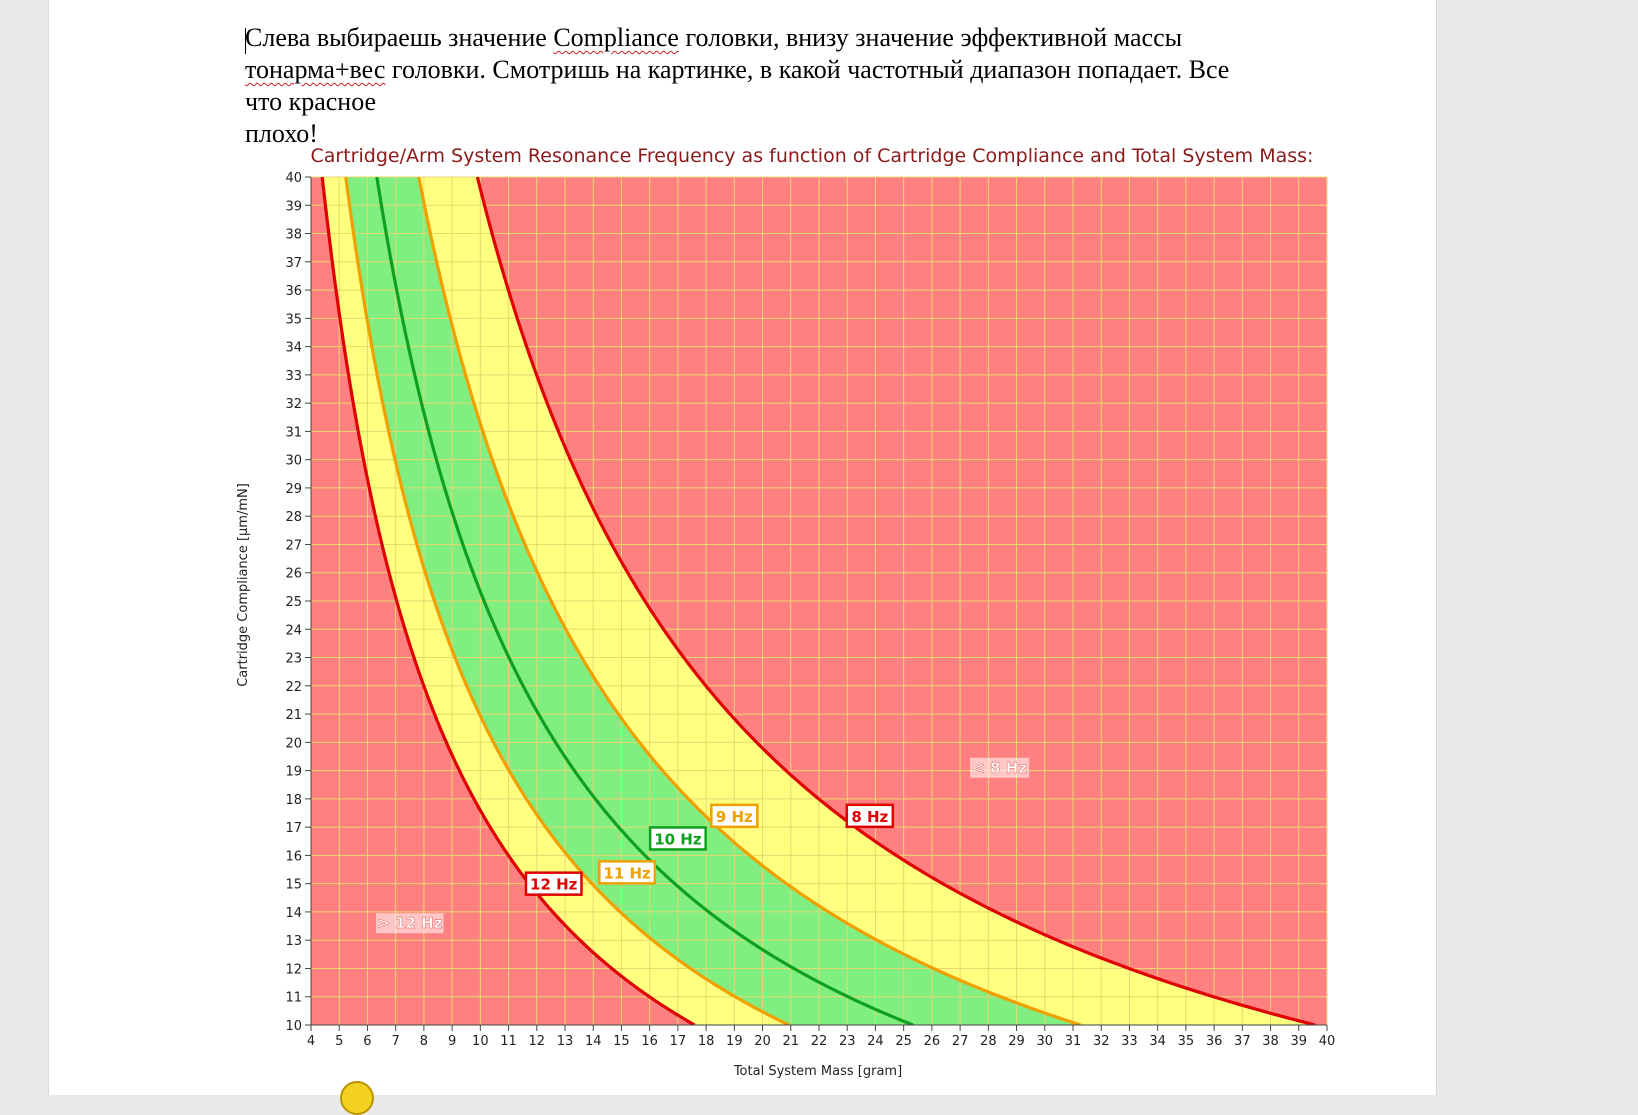  Describe the element at coordinates (1299, 1041) in the screenshot. I see `x-tick-label: 39` at that location.